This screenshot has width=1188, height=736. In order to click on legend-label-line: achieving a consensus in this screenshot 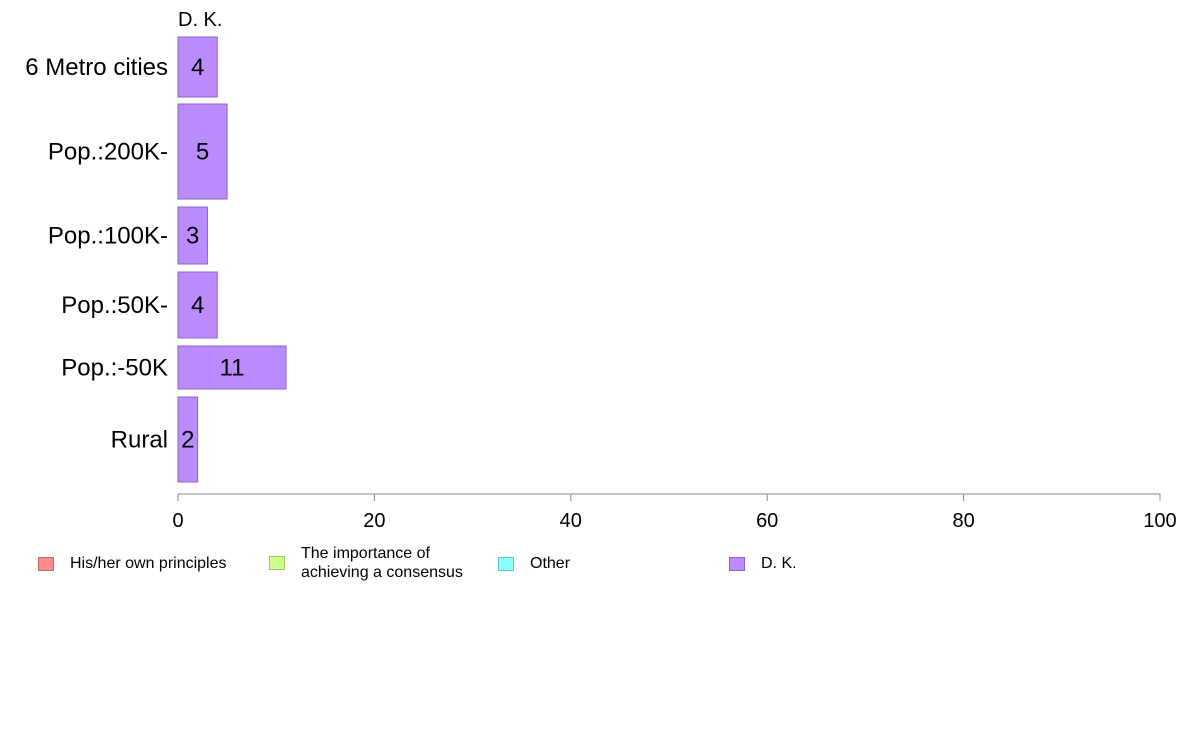, I will do `click(382, 572)`.